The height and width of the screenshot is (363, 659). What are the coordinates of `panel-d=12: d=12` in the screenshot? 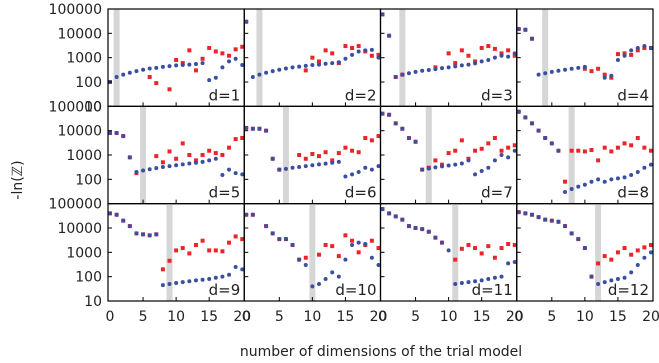 It's located at (585, 252).